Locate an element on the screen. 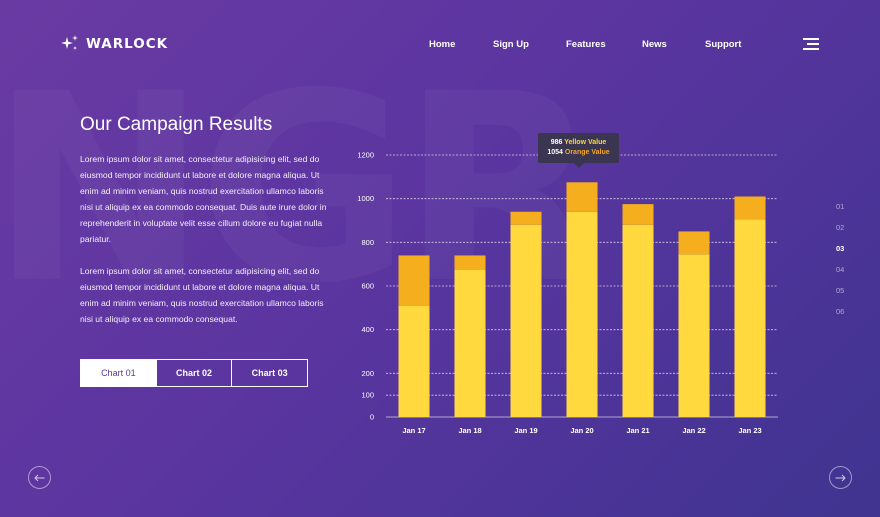  y-tick-label: 800 is located at coordinates (367, 242).